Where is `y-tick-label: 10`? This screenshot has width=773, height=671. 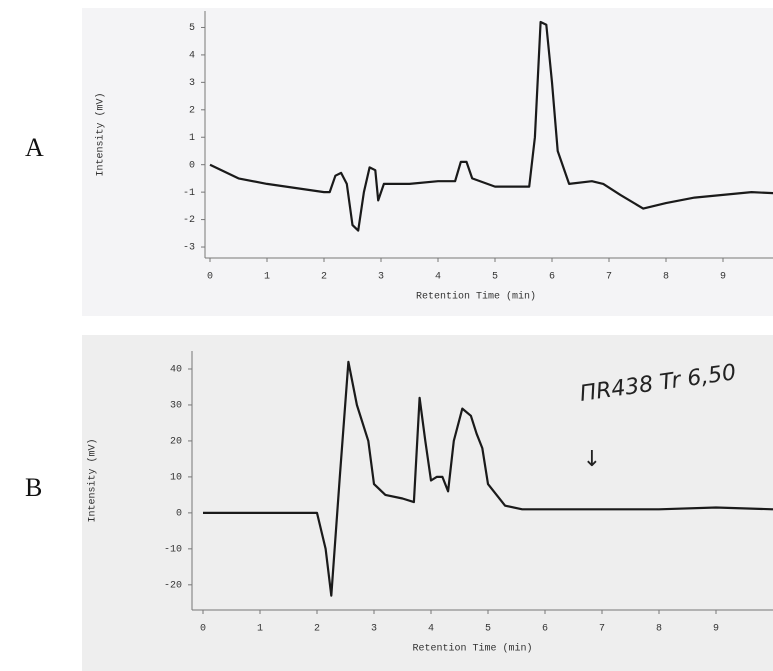 y-tick-label: 10 is located at coordinates (176, 478).